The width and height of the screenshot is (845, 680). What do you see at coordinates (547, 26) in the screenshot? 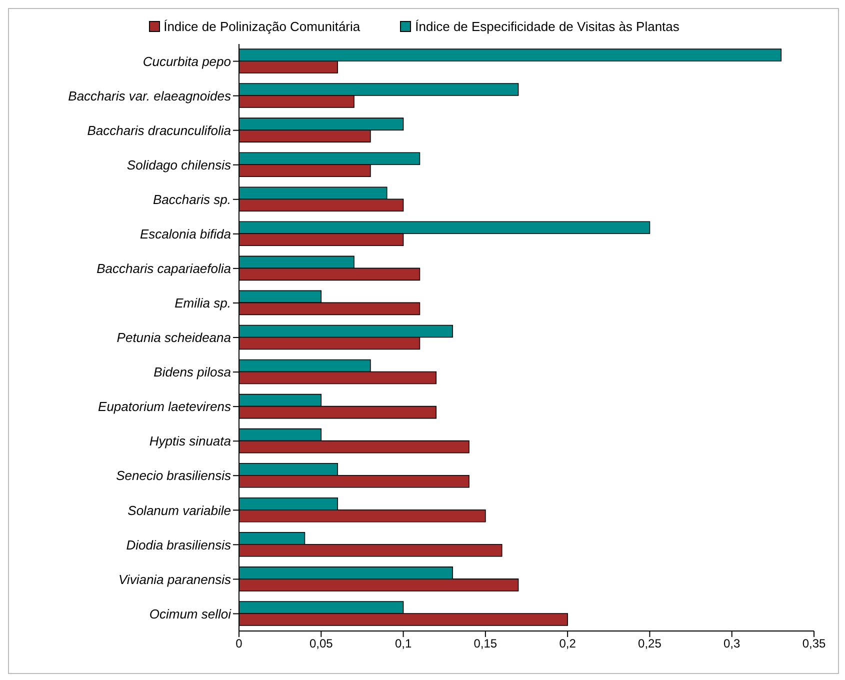
I see `legend-label: Índice de Especificidade de Visitas às Plantas` at bounding box center [547, 26].